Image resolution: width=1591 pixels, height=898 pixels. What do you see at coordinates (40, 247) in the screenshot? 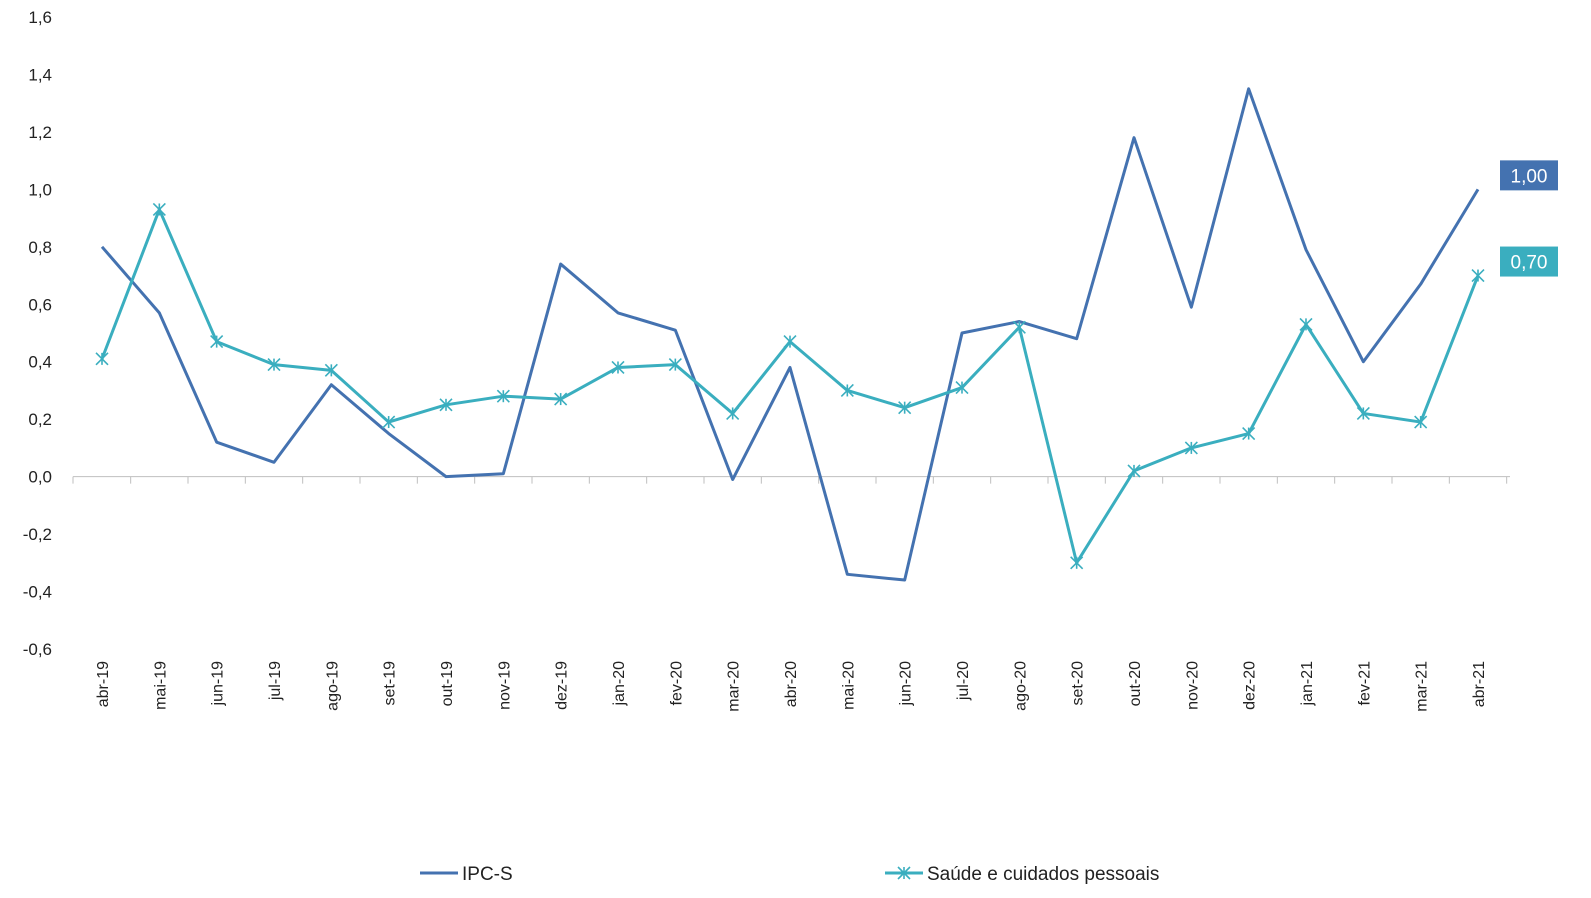
I see `y-tick-label: 0,8` at bounding box center [40, 247].